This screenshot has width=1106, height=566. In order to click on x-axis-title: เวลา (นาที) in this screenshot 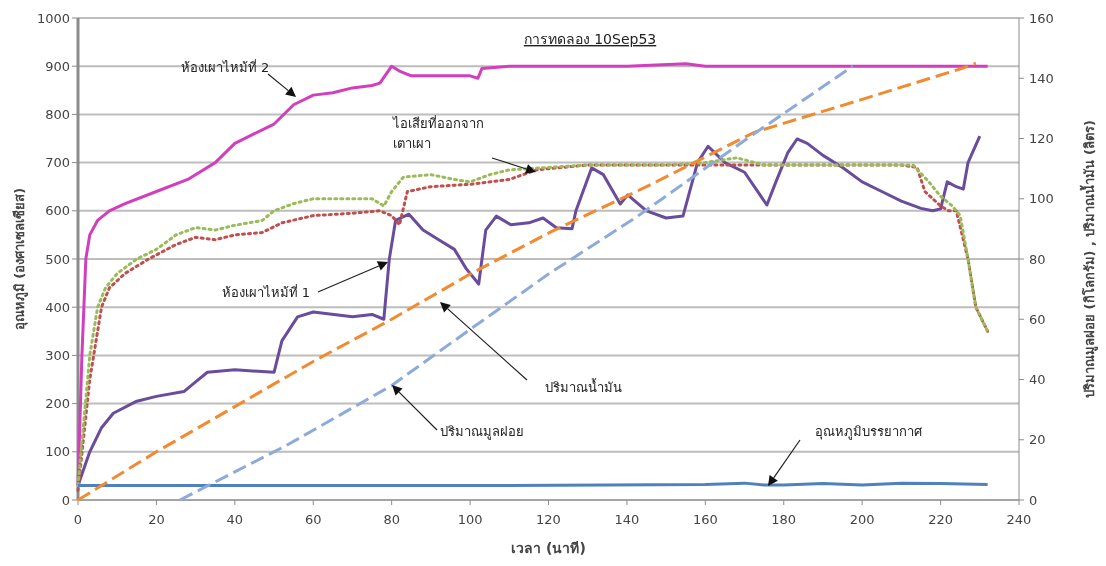, I will do `click(548, 548)`.